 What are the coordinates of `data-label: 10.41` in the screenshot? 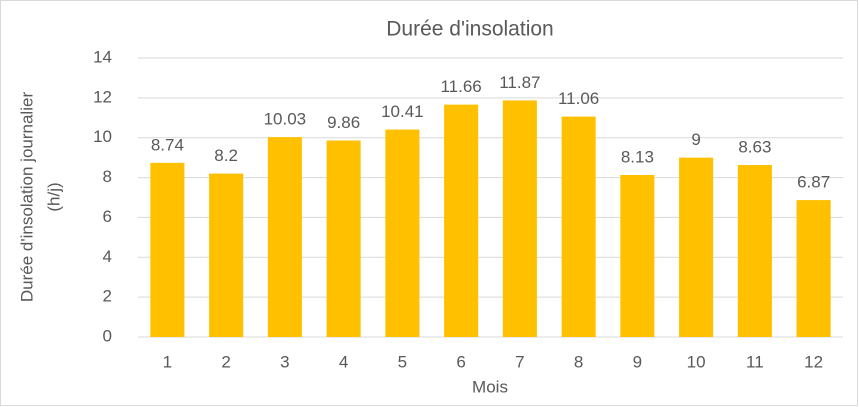 It's located at (402, 111).